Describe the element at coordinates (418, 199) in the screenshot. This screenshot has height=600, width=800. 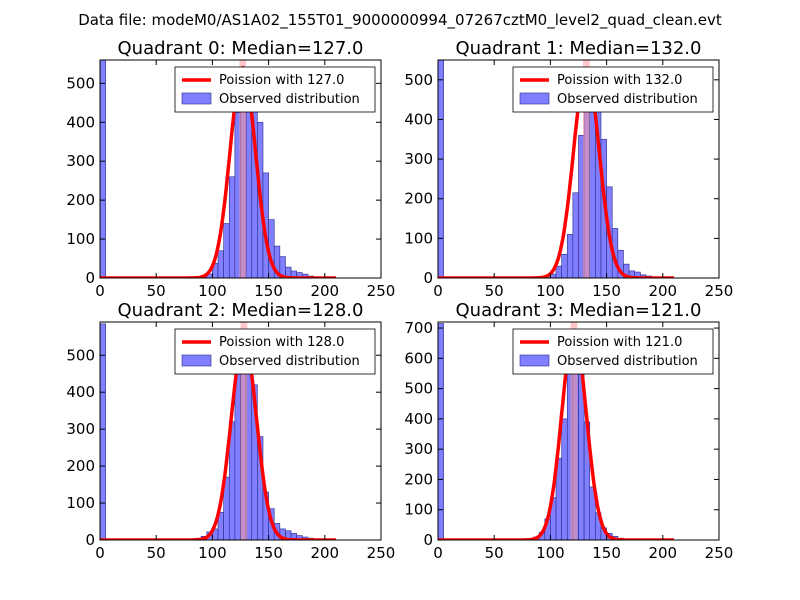
I see `quadrant-1-ytick-label: 200` at that location.